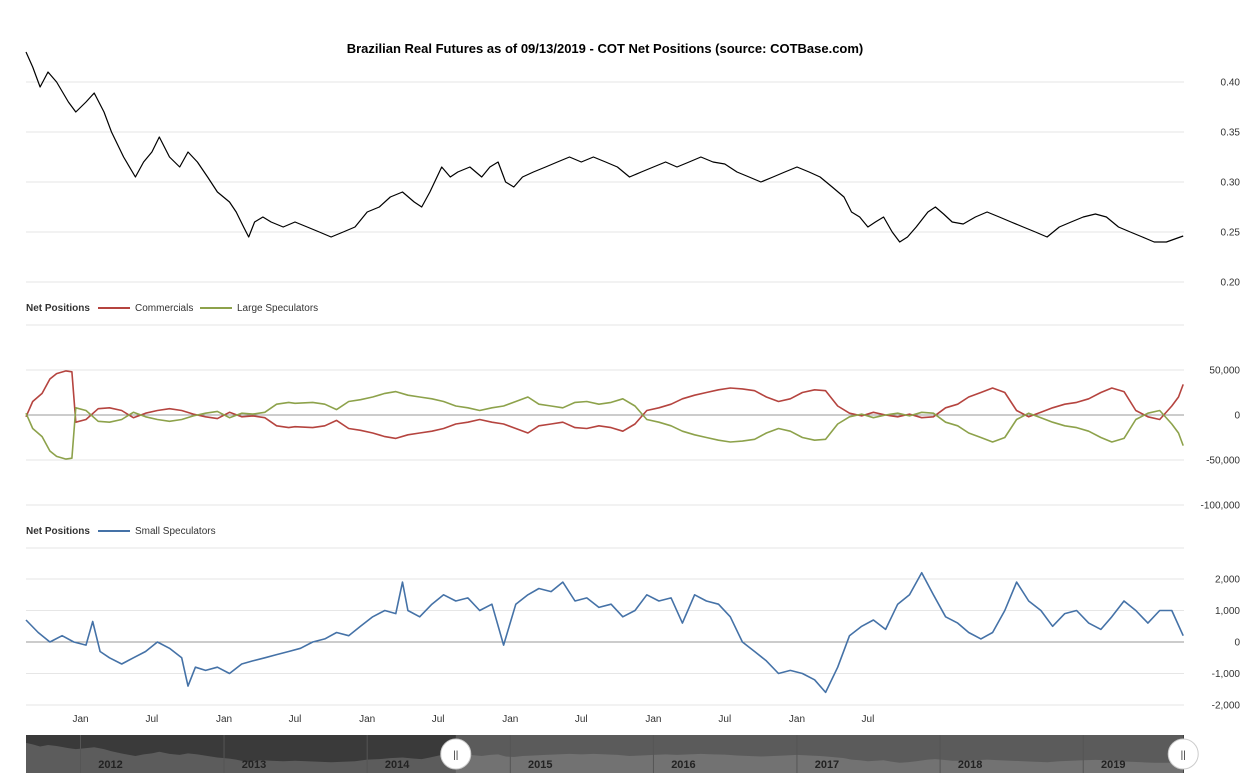 This screenshot has width=1248, height=773. I want to click on legend-label-small-speculators: Small Speculators, so click(175, 531).